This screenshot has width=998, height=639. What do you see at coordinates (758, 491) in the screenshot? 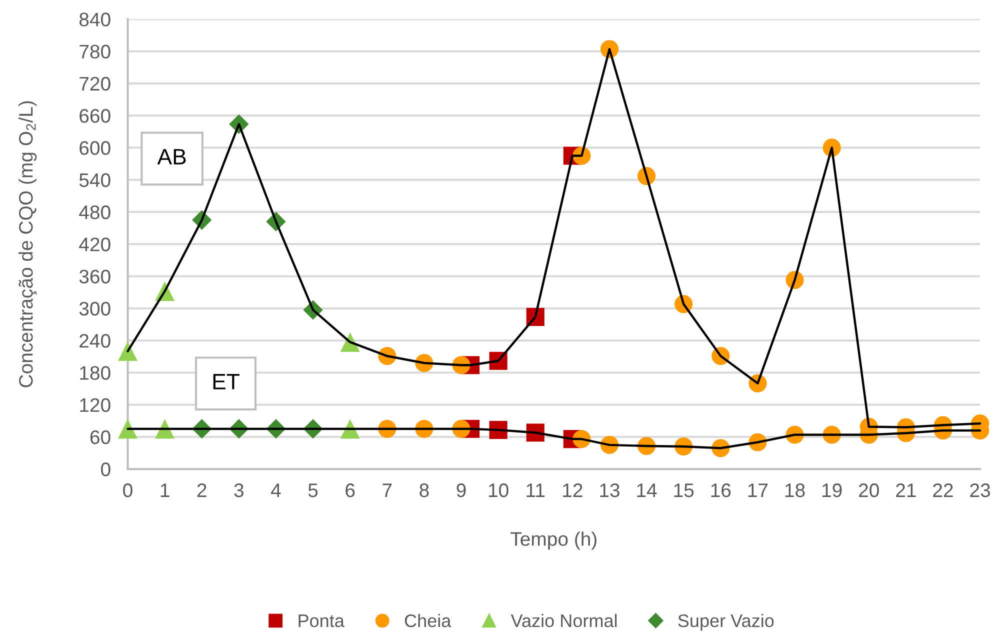
I see `x-tick-label: 17` at bounding box center [758, 491].